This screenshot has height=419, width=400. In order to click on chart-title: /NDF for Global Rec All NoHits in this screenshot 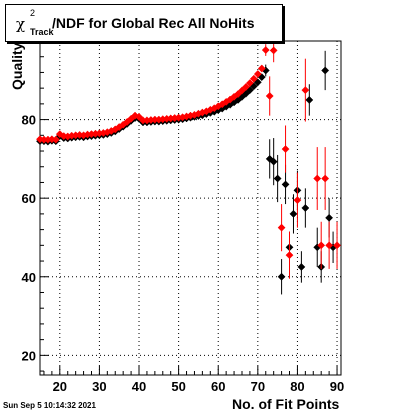, I will do `click(153, 23)`.